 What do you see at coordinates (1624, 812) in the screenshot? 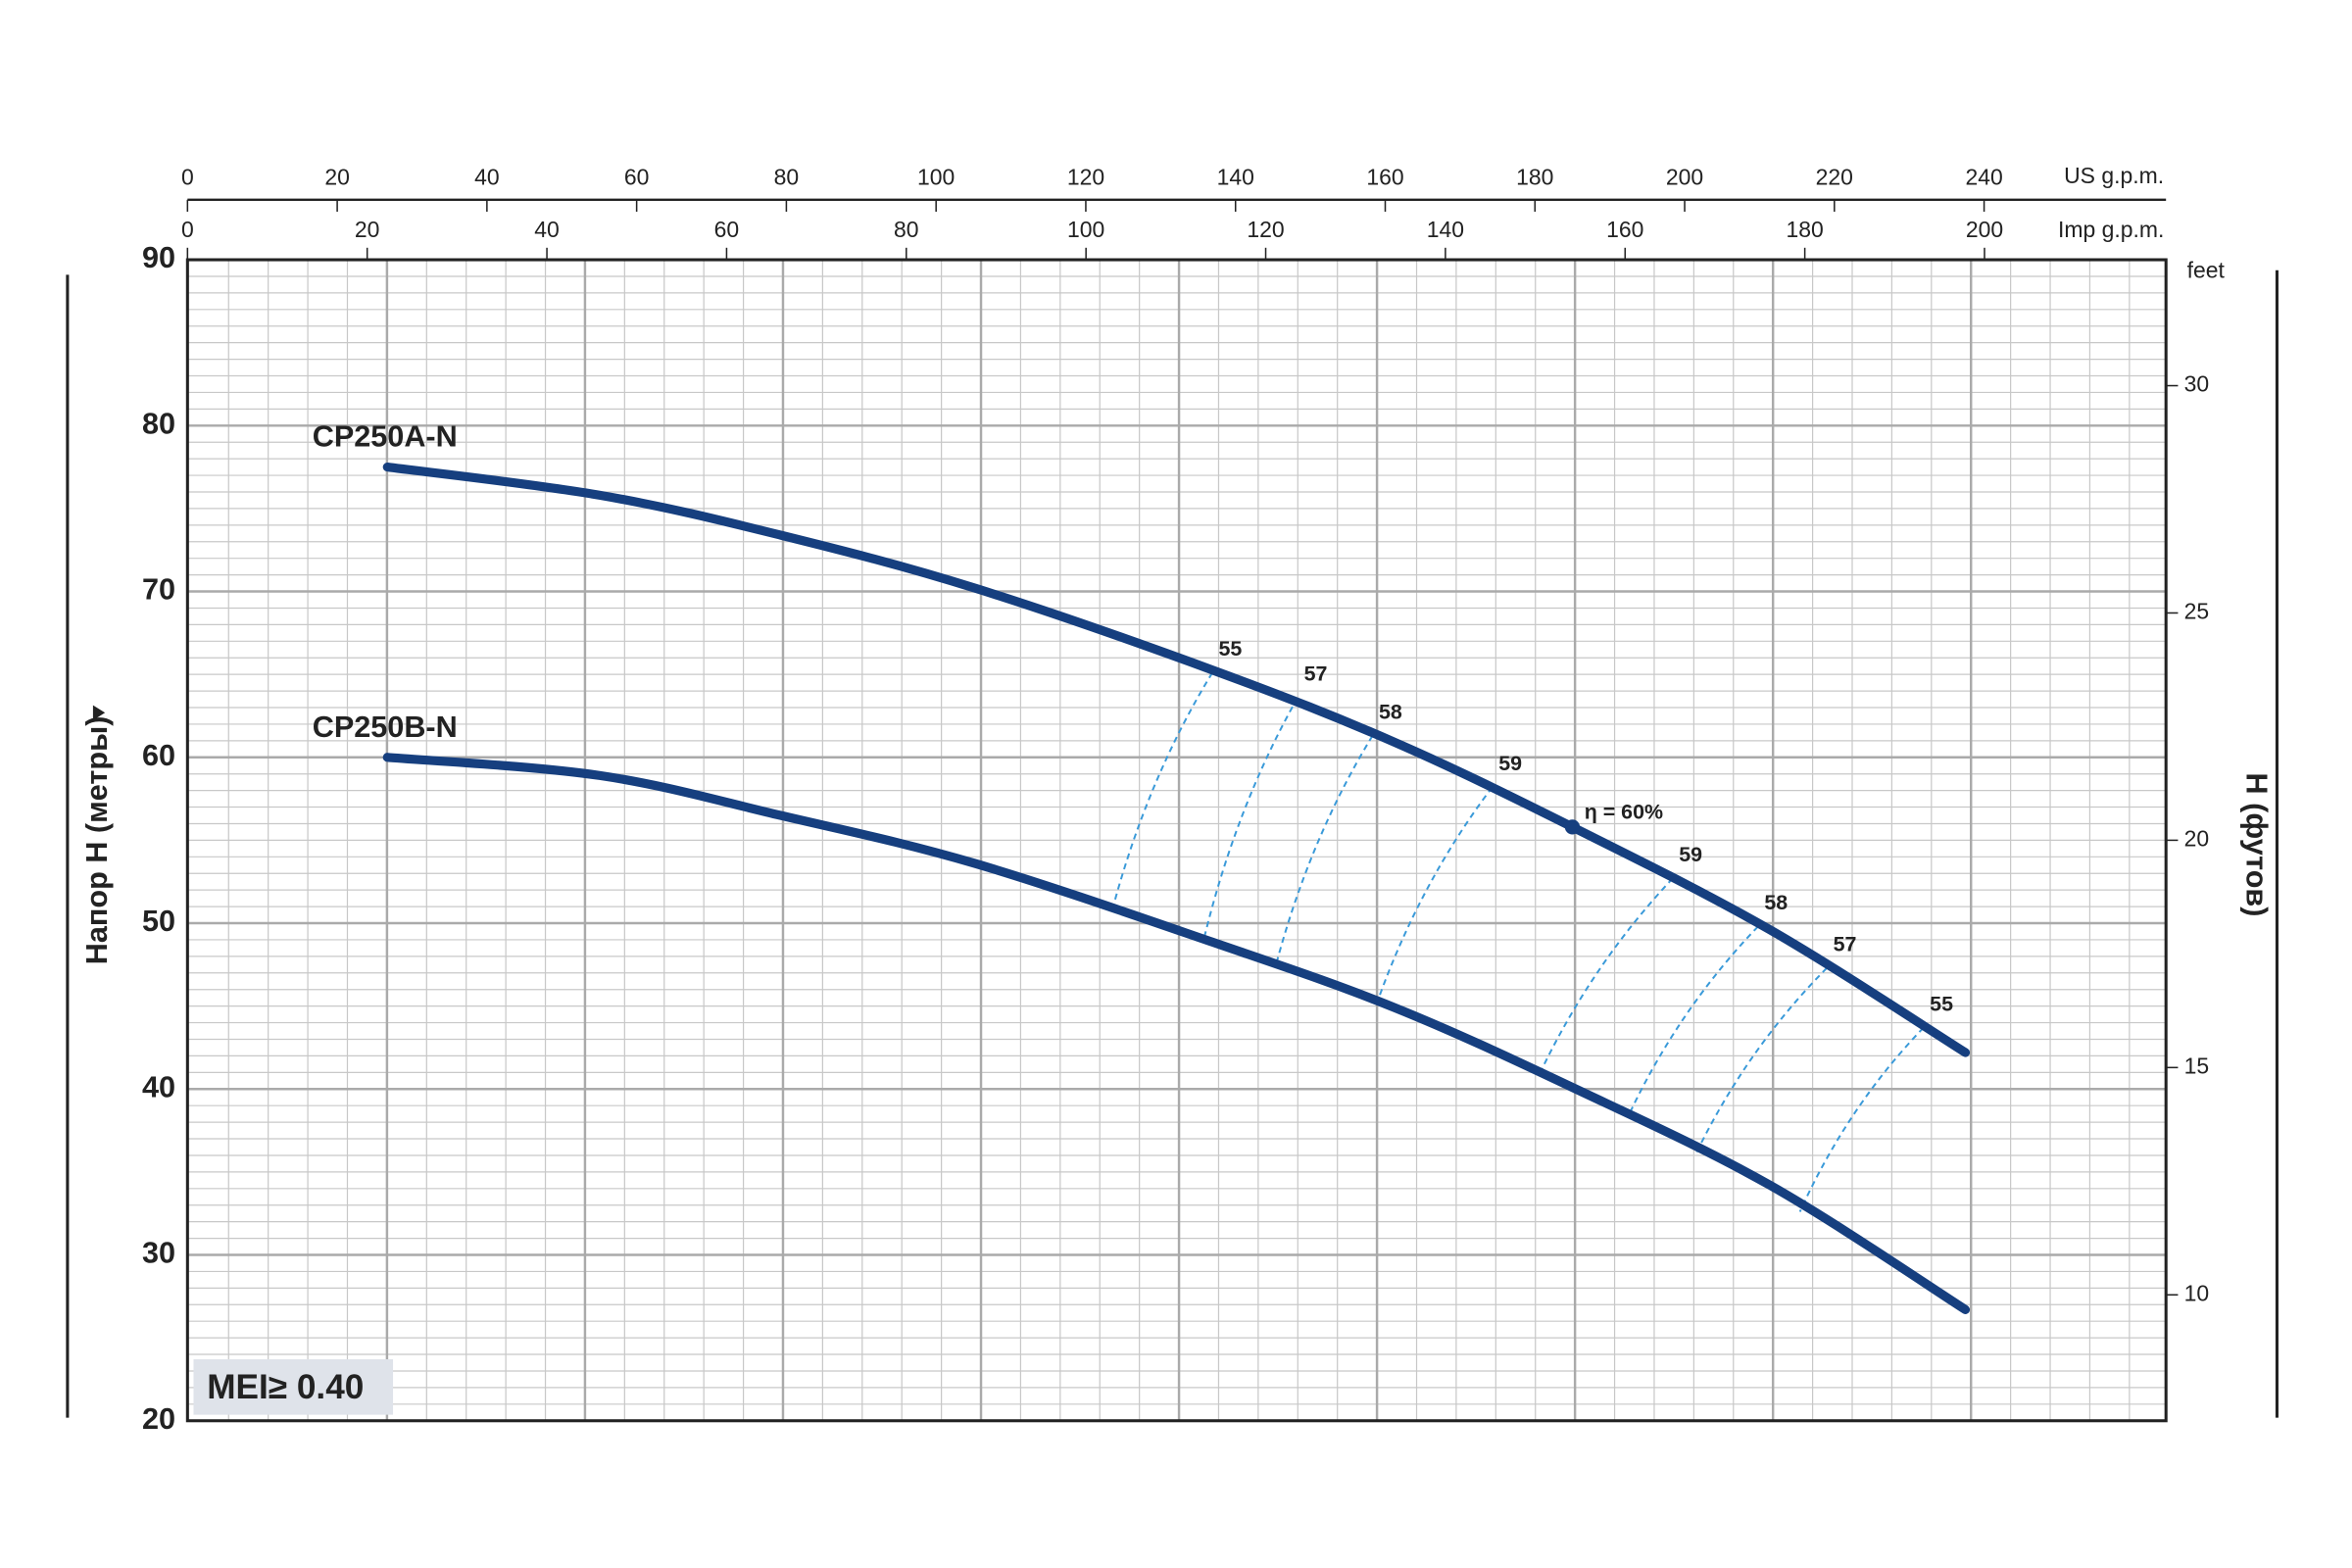
I see `best-point-label: η = 60%` at bounding box center [1624, 812].